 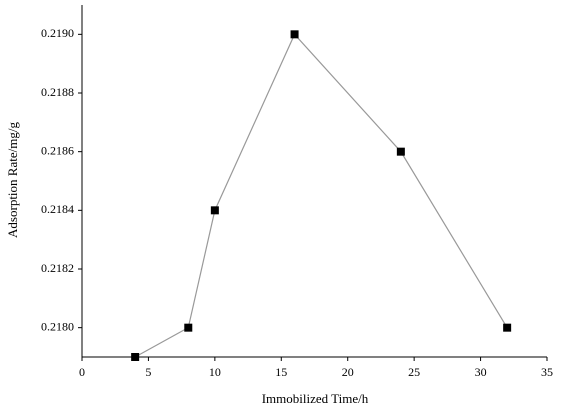 What do you see at coordinates (82, 372) in the screenshot?
I see `x-tick-label: 0` at bounding box center [82, 372].